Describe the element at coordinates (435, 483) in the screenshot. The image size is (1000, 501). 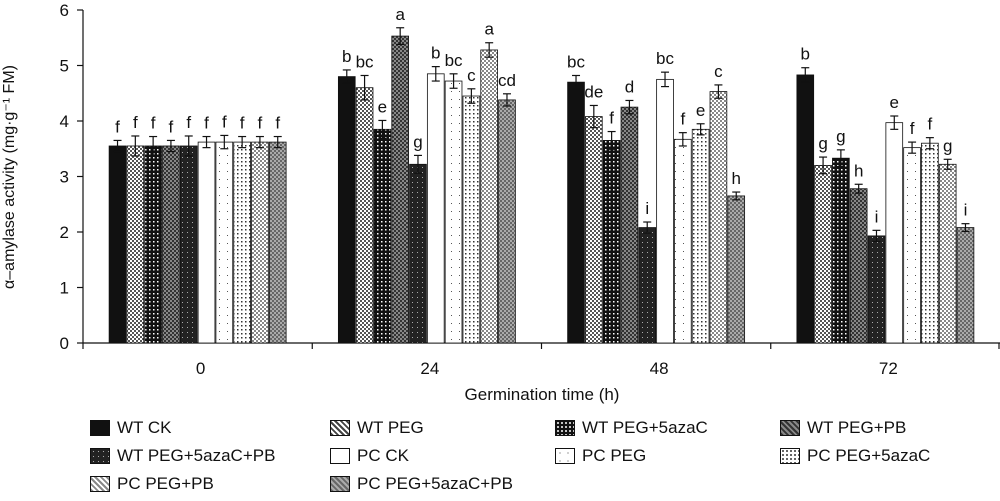
I see `legend-label: PC PEG+5azaC+PB` at that location.